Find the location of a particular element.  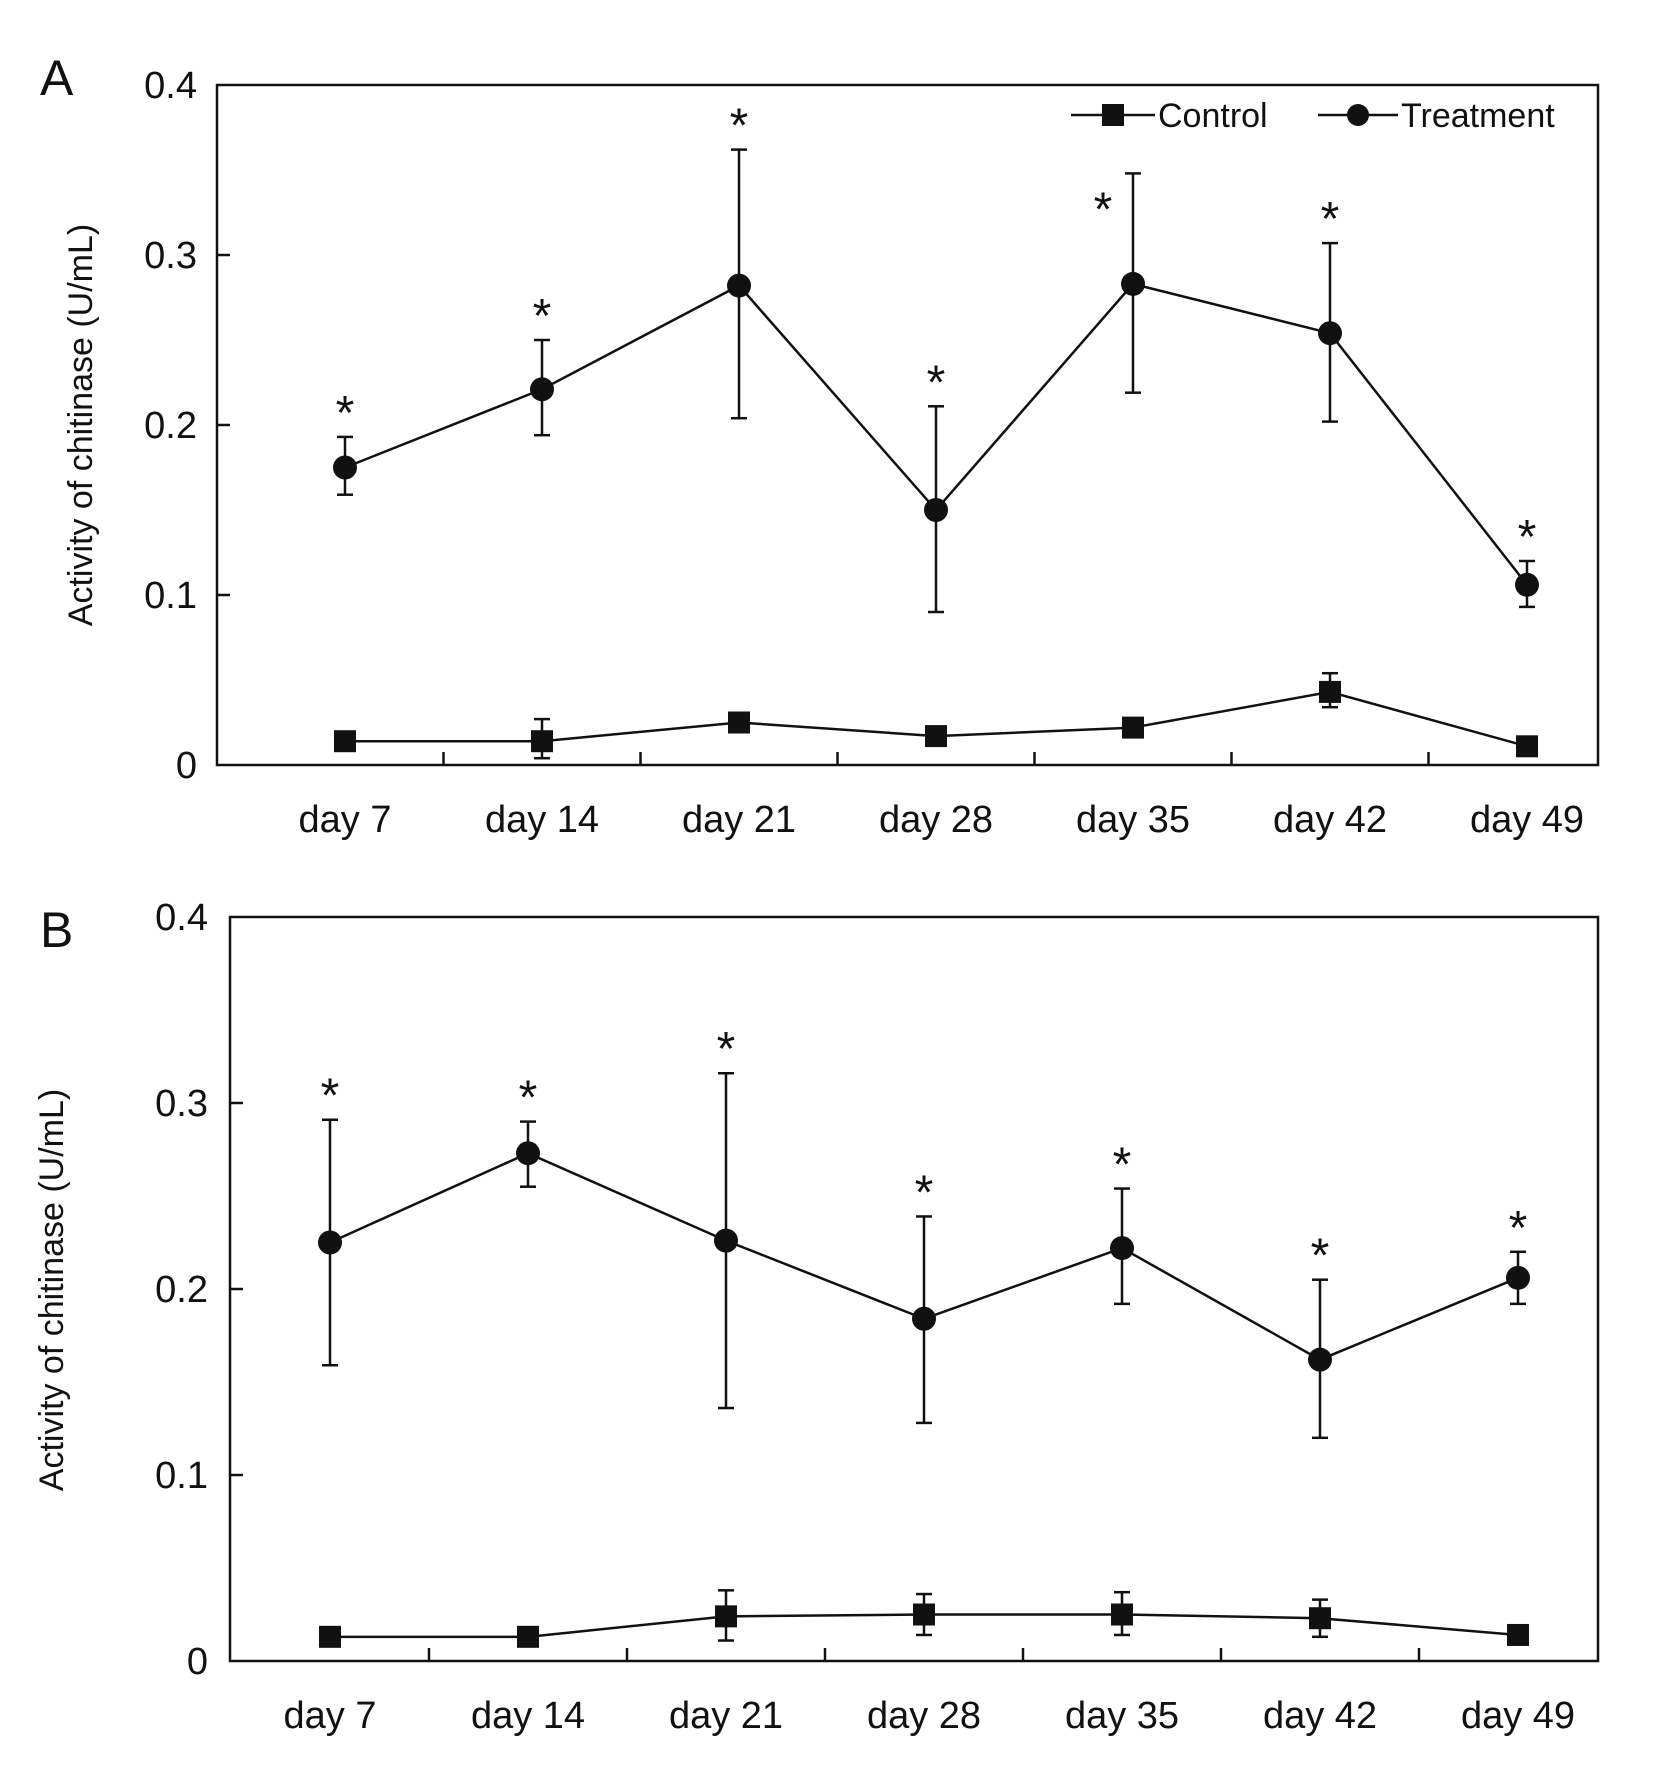

panel-a-legend: Control Treatment is located at coordinates (1313, 116).